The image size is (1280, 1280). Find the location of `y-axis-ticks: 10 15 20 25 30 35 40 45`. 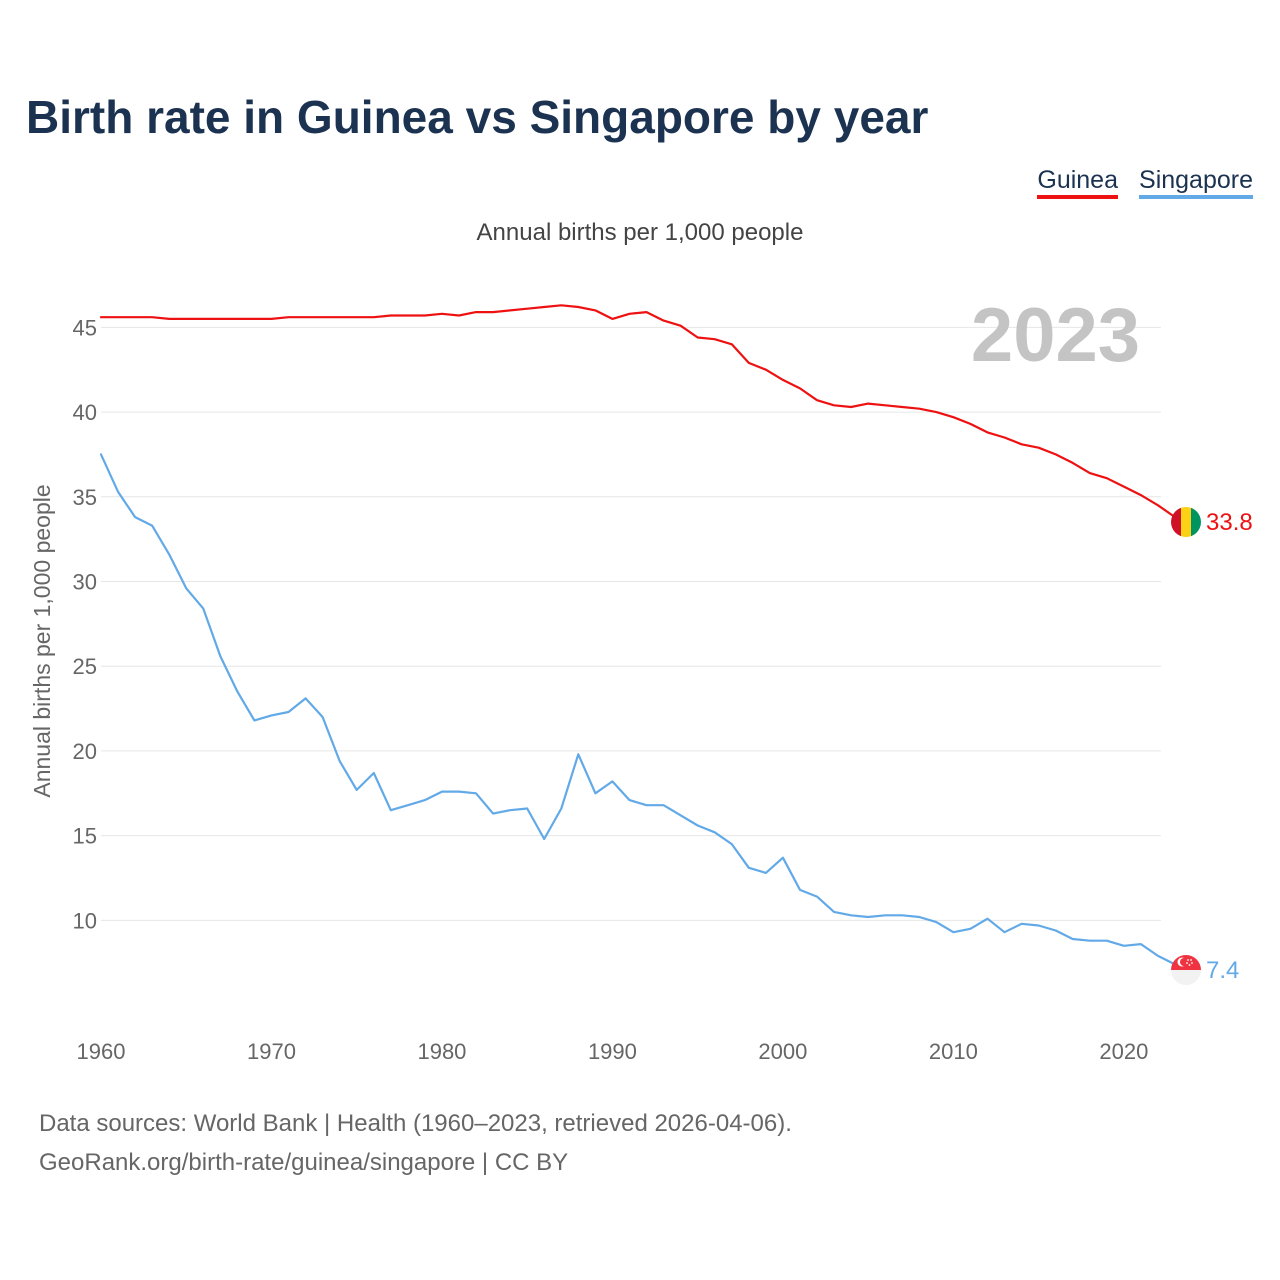

y-axis-ticks: 10 15 20 25 30 35 40 45 is located at coordinates (85, 624).